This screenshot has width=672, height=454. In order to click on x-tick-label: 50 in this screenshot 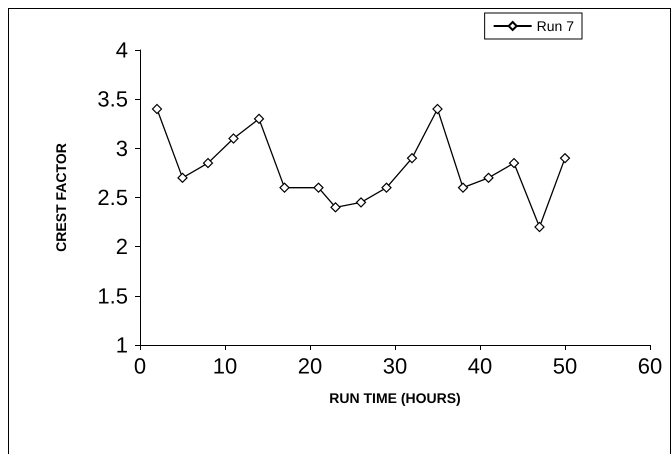, I will do `click(565, 366)`.